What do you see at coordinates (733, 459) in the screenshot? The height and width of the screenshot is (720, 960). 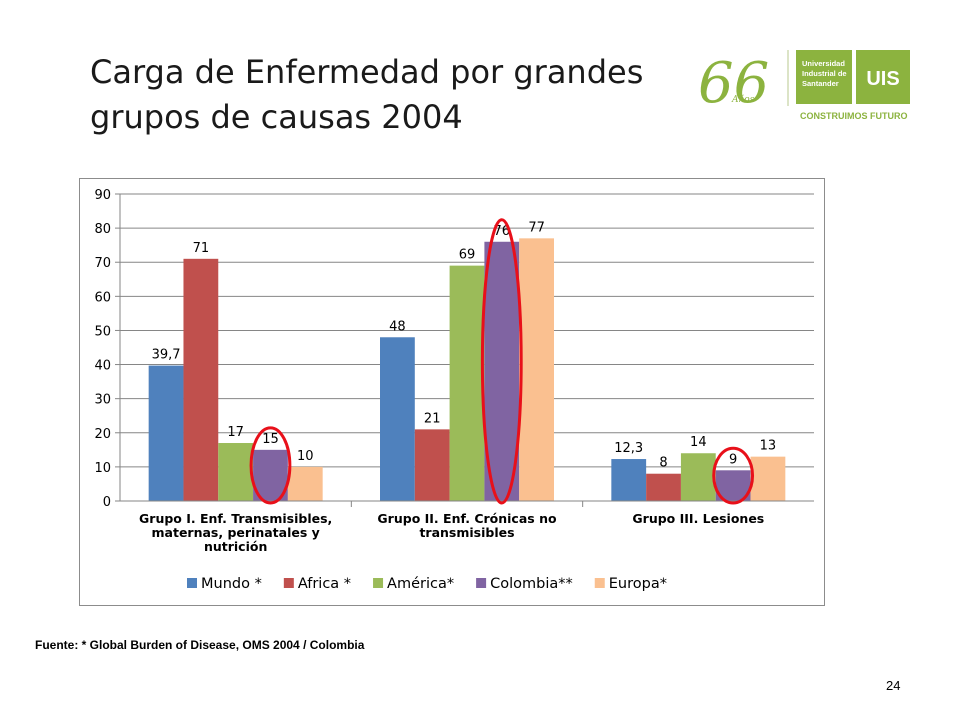 I see `data-label: 9` at bounding box center [733, 459].